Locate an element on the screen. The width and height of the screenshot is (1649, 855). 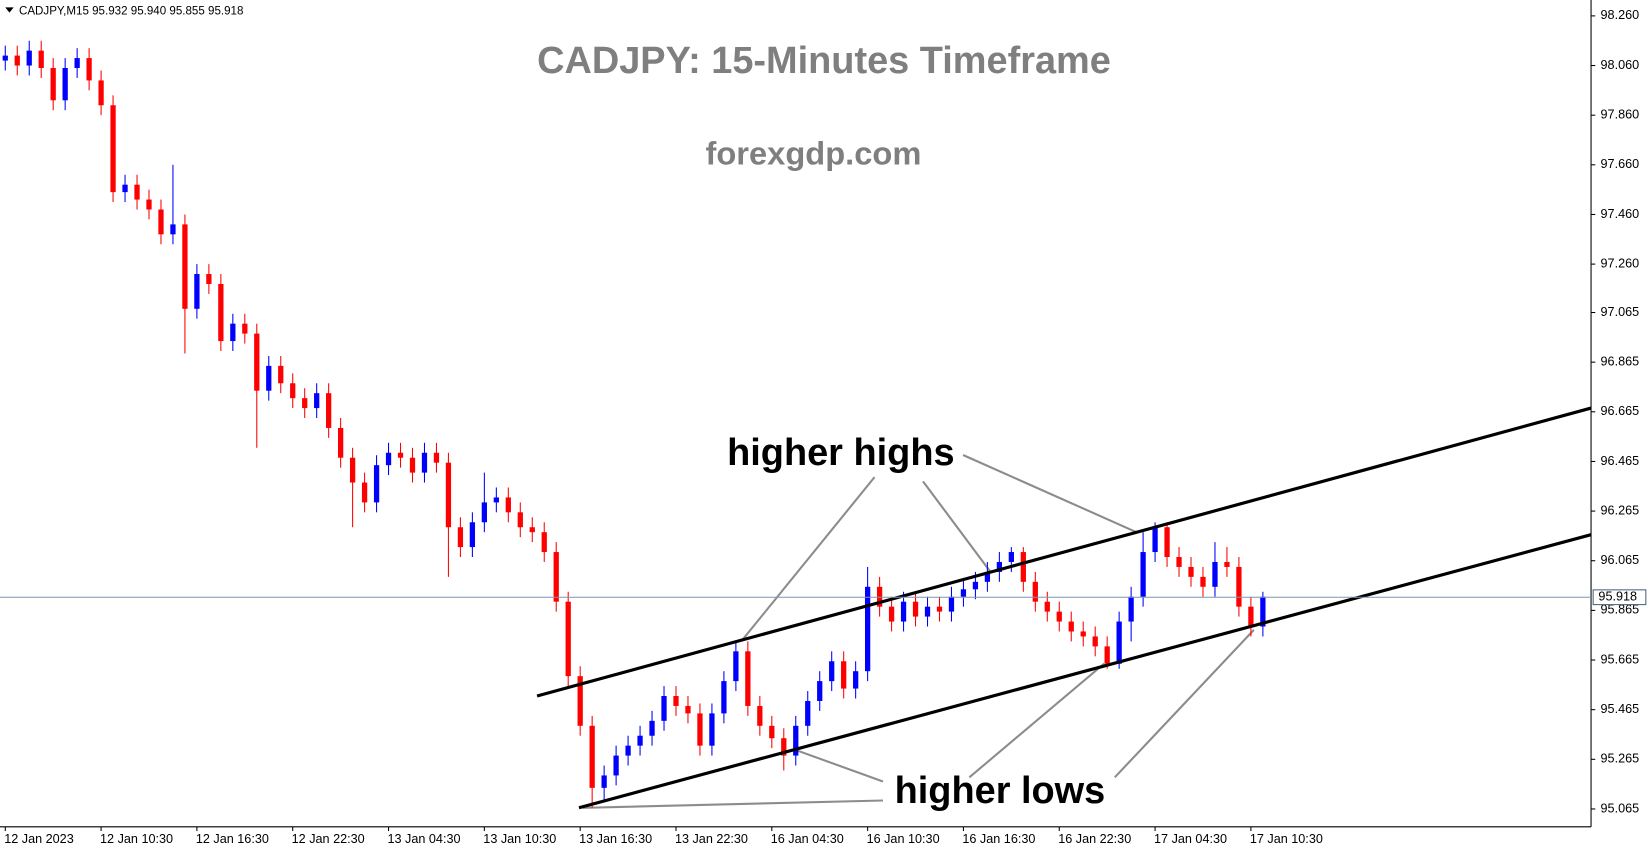
x-tick-label: 13 Jan 22:30 is located at coordinates (711, 839).